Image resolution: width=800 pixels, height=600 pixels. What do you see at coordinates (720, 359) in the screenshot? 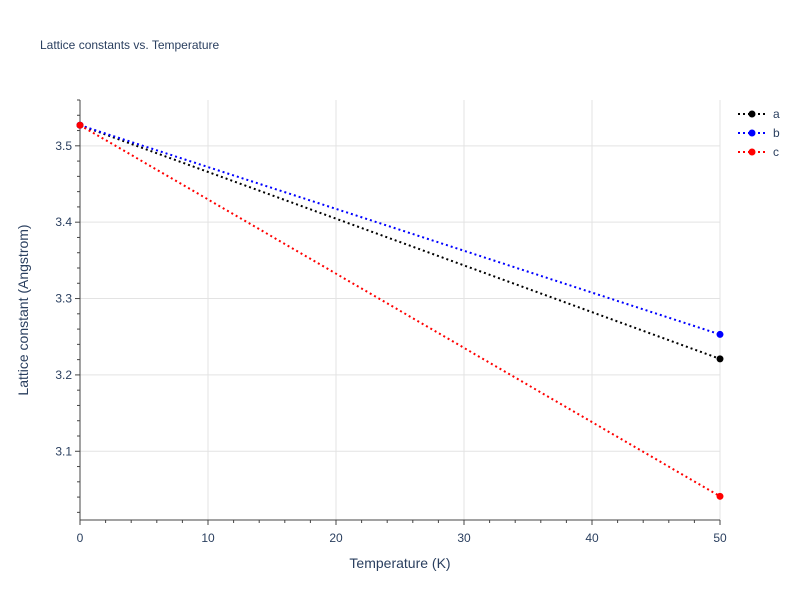
I see `data-point-a` at bounding box center [720, 359].